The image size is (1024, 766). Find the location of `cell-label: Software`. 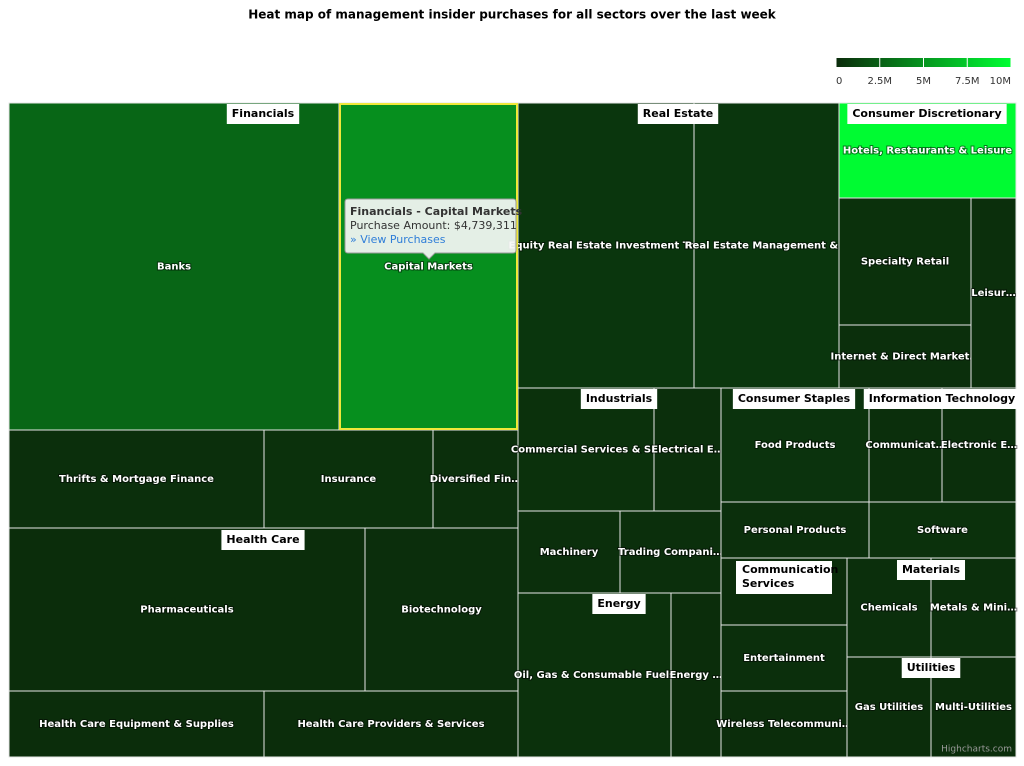

cell-label: Software is located at coordinates (942, 530).